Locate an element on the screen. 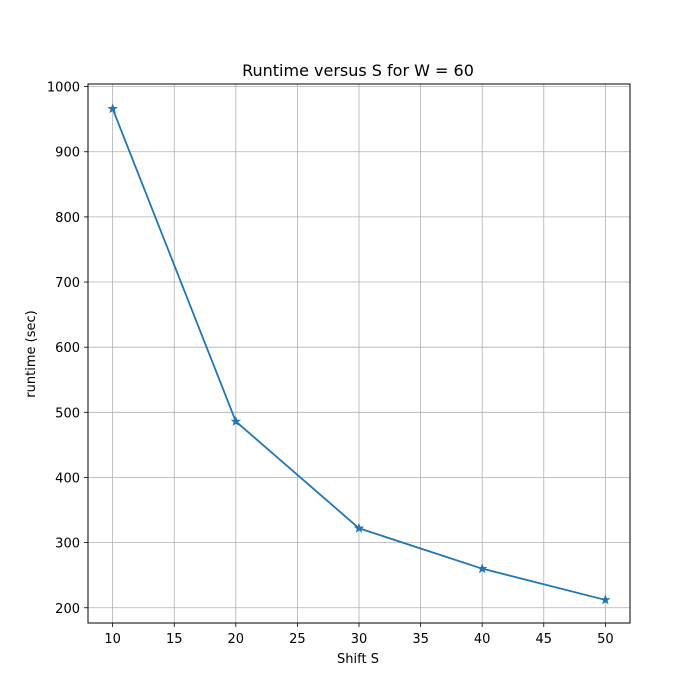 The image size is (700, 700). x-axis-ticks: 10 15 20 25 30 35 40 45 50 is located at coordinates (359, 635).